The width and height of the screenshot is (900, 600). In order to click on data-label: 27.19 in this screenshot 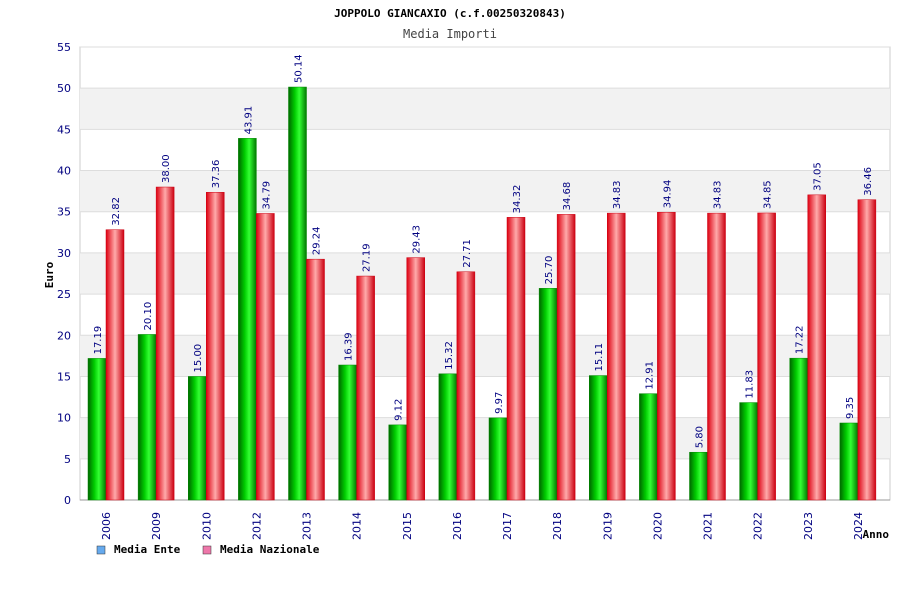, I will do `click(367, 257)`.